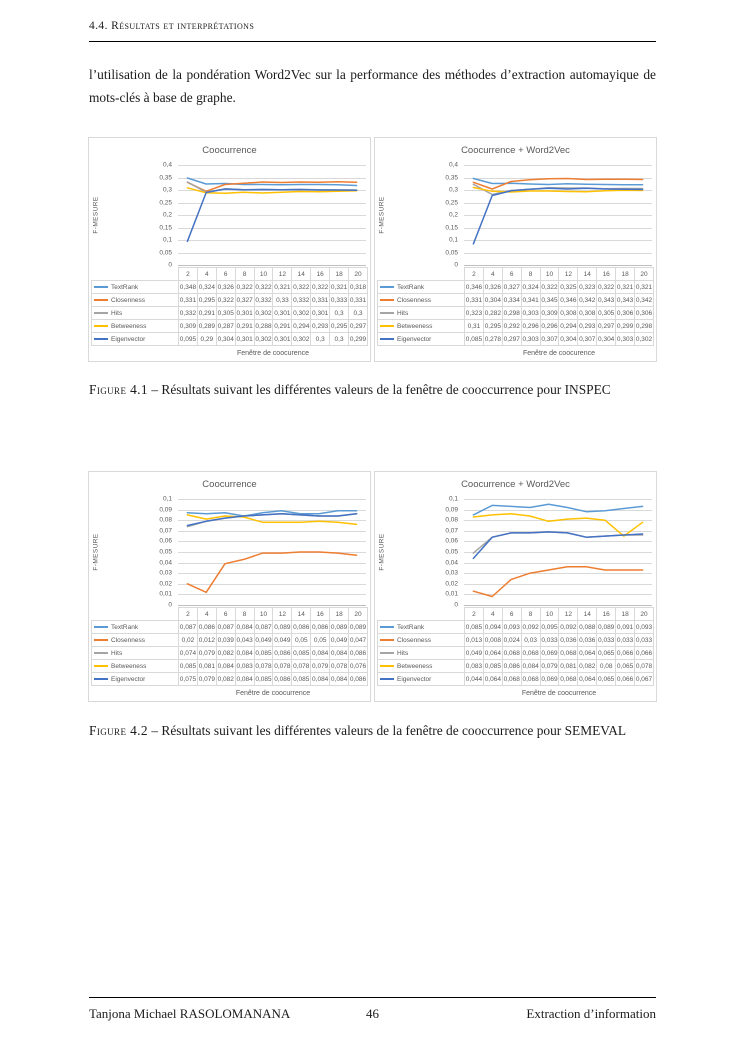  What do you see at coordinates (135, 653) in the screenshot?
I see `legend-item: Hits` at bounding box center [135, 653].